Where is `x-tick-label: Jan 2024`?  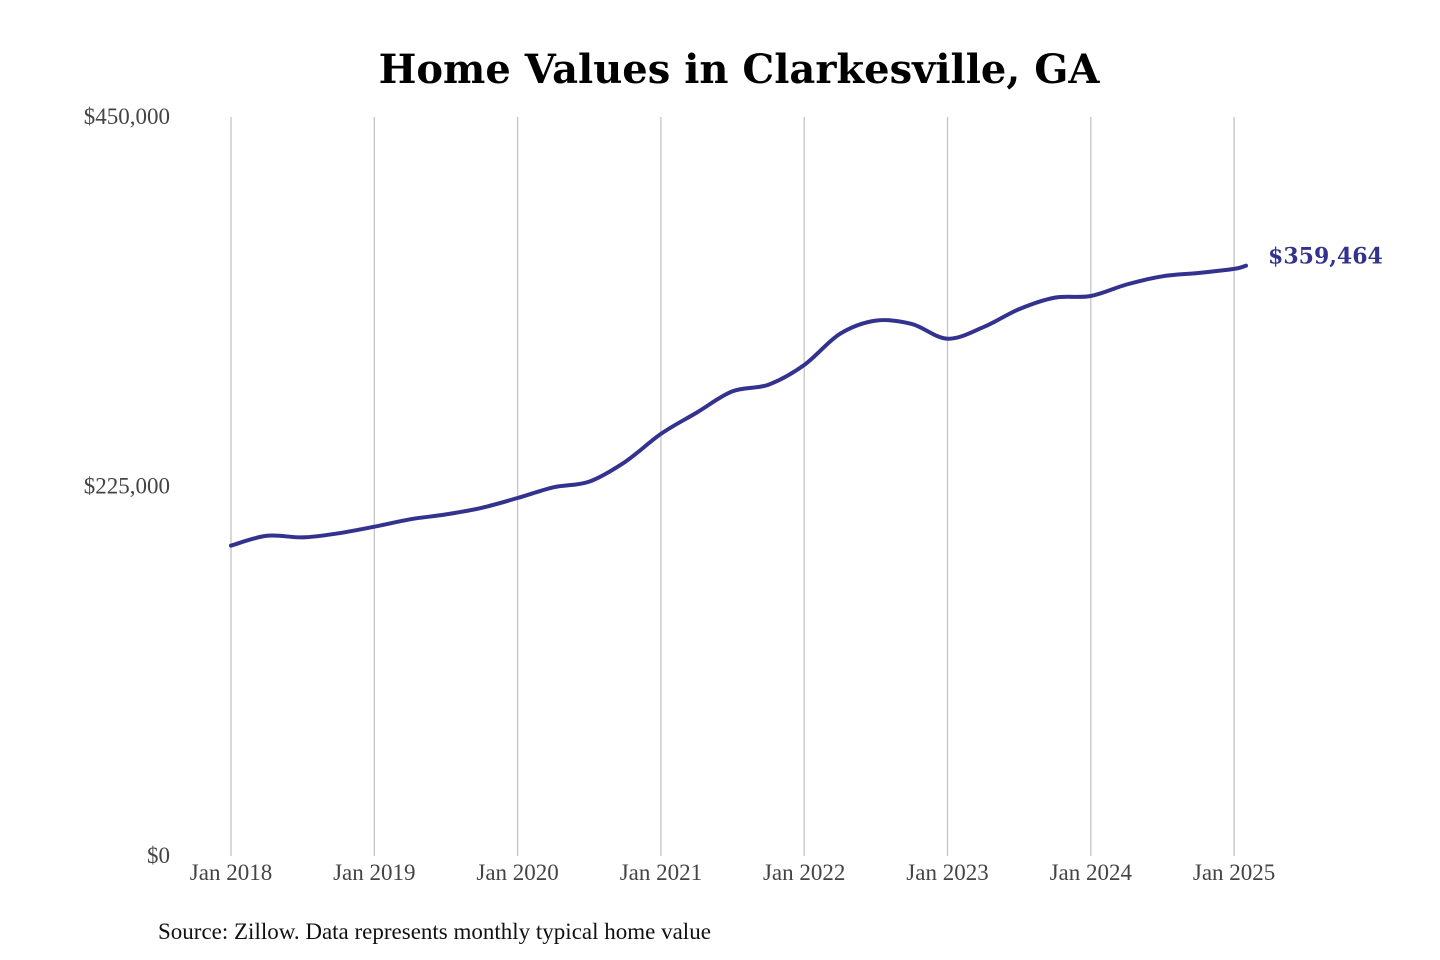 x-tick-label: Jan 2024 is located at coordinates (1091, 872).